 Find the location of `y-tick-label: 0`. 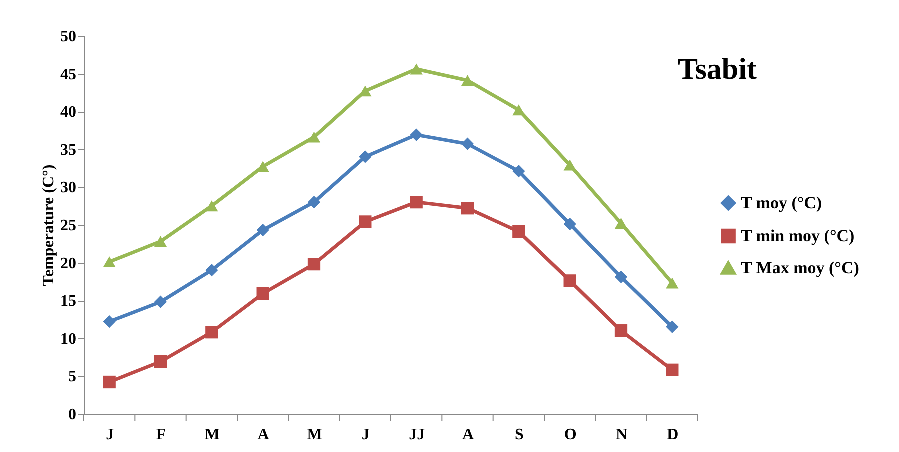

y-tick-label: 0 is located at coordinates (72, 415).